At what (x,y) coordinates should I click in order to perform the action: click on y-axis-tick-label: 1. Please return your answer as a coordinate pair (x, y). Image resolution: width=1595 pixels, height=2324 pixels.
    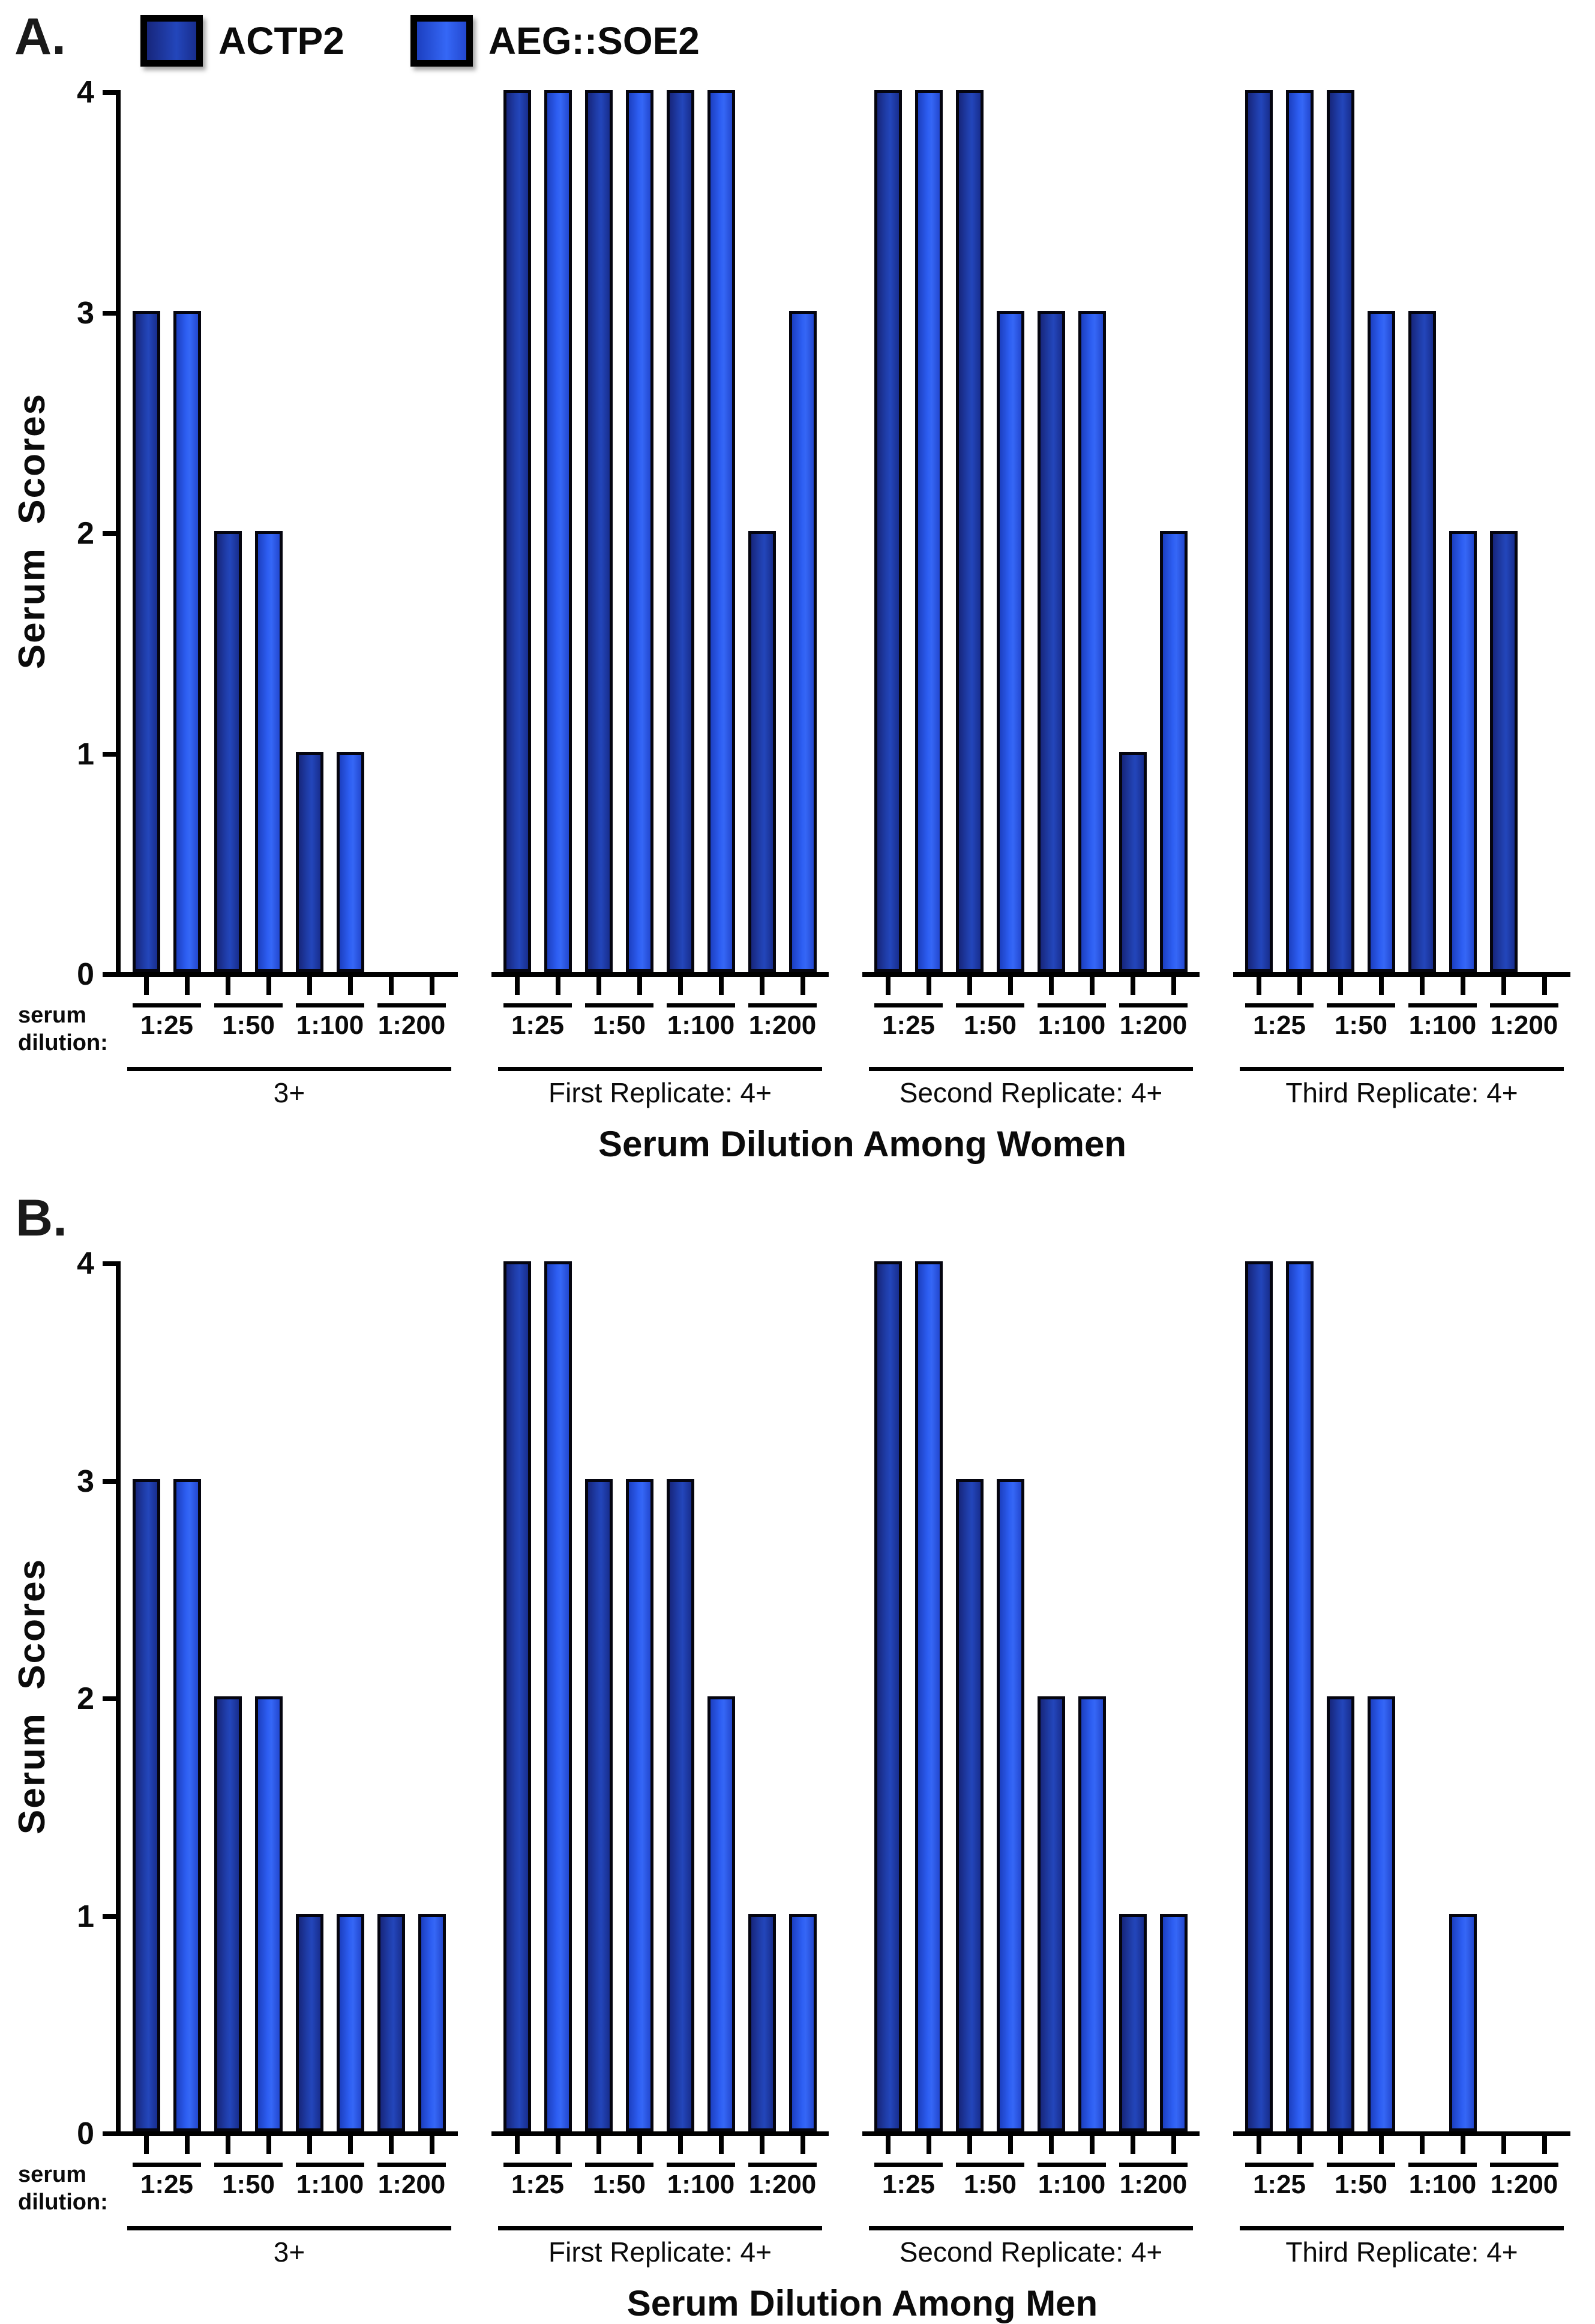
    Looking at the image, I should click on (85, 1916).